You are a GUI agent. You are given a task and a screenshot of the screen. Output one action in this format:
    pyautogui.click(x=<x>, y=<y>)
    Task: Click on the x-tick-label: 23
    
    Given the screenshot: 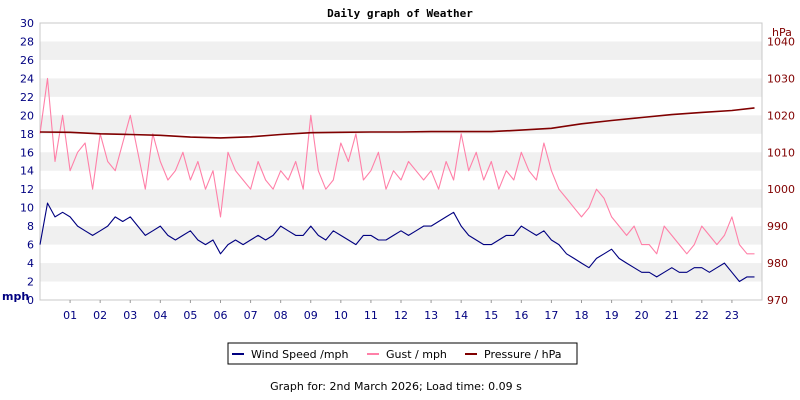 What is the action you would take?
    pyautogui.click(x=732, y=315)
    